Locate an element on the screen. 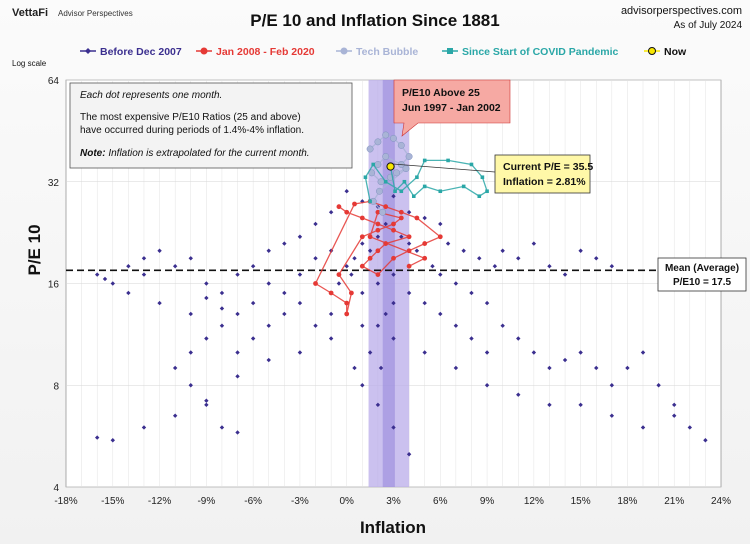 This screenshot has height=549, width=750. legend-item-4: Now is located at coordinates (665, 52).